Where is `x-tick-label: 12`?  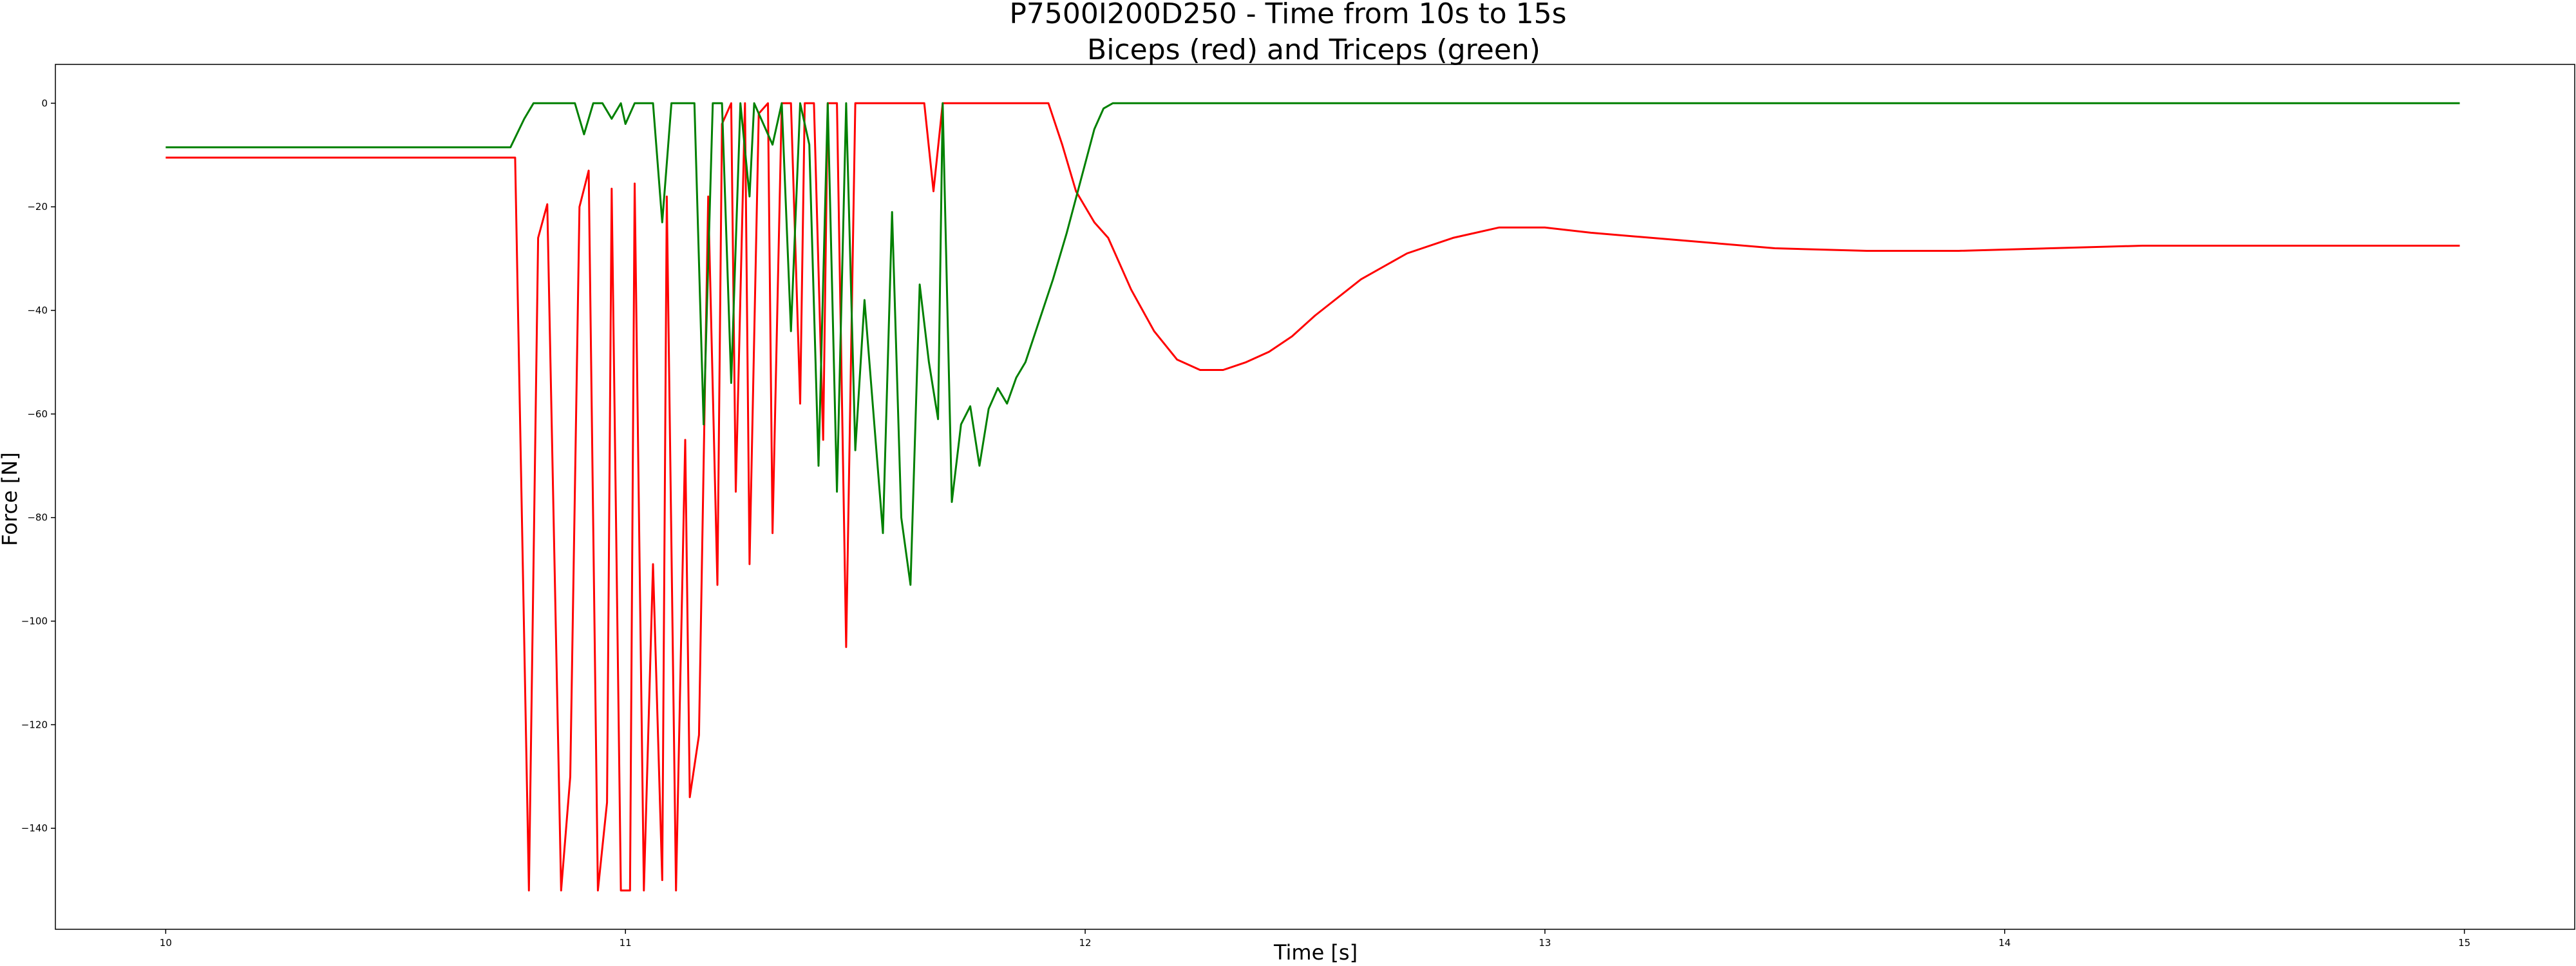
x-tick-label: 12 is located at coordinates (1085, 943).